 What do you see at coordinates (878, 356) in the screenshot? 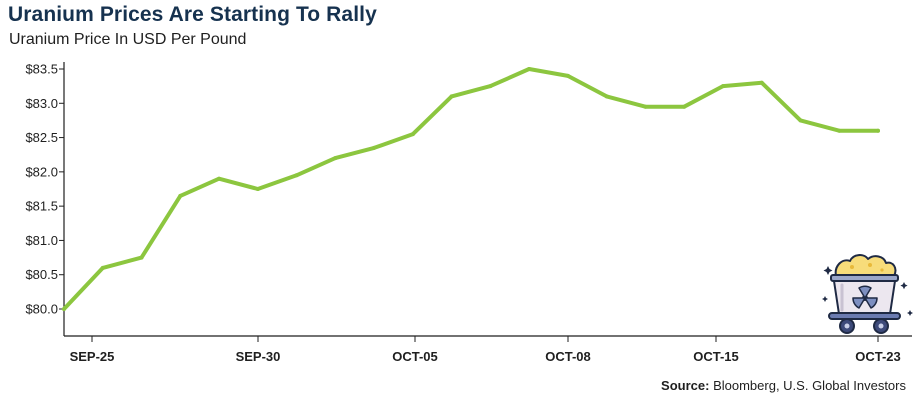
I see `x-tick-label: OCT-23` at bounding box center [878, 356].